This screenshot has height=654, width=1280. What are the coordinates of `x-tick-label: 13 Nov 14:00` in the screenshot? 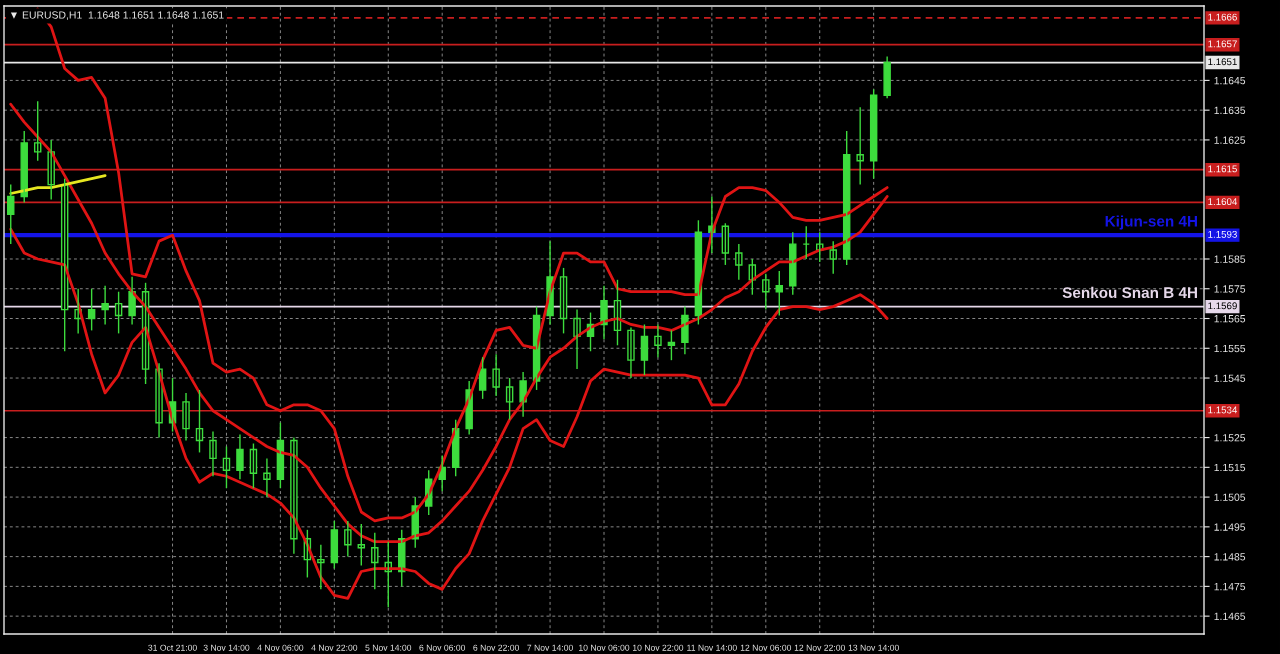 It's located at (873, 647).